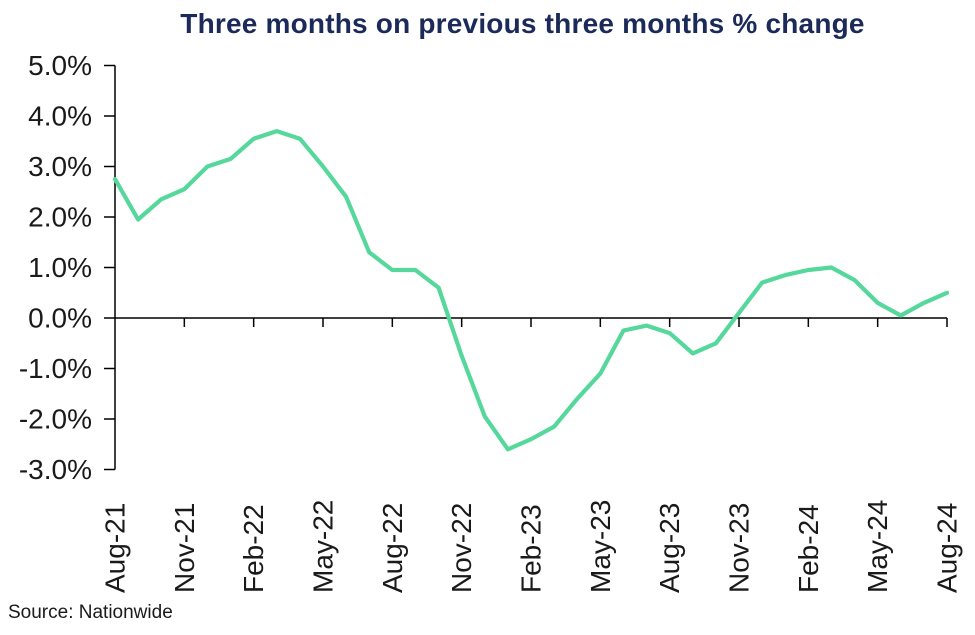 Image resolution: width=975 pixels, height=635 pixels. Describe the element at coordinates (90, 612) in the screenshot. I see `source-note: Source: Nationwide` at that location.